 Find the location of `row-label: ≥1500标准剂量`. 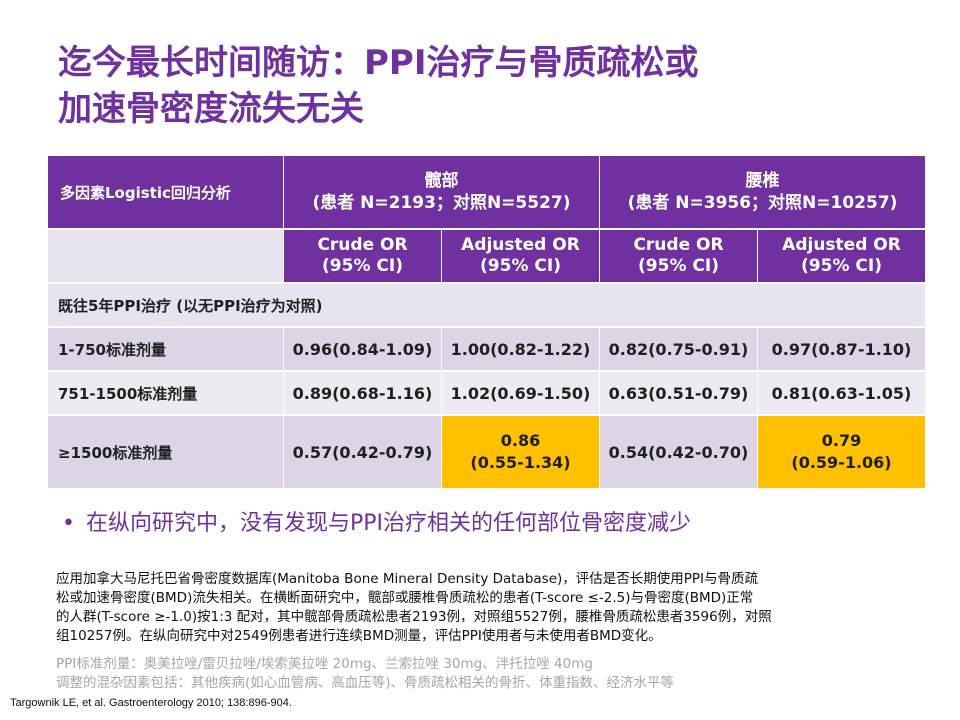

row-label: ≥1500标准剂量 is located at coordinates (166, 453).